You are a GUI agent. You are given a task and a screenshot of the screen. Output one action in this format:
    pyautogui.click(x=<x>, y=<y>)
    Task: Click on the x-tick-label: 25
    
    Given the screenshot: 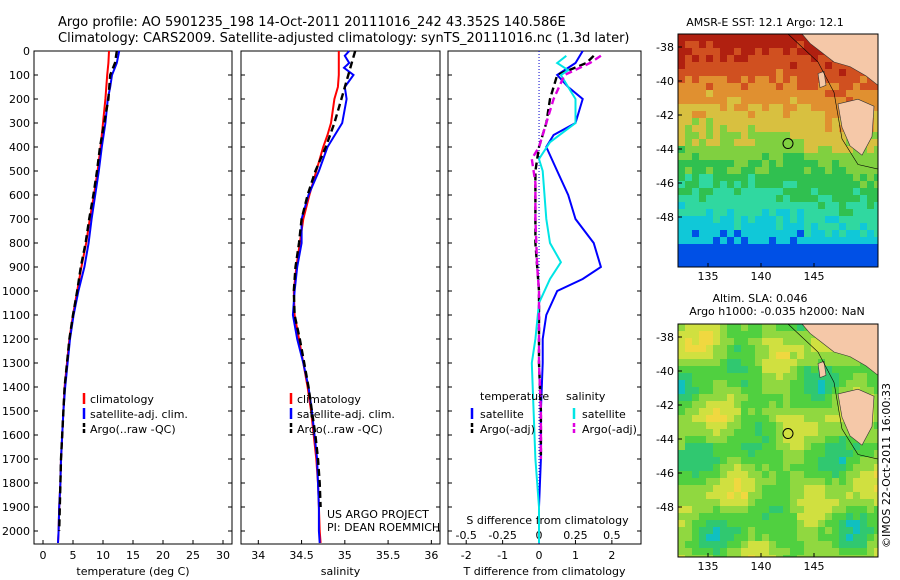 What is the action you would take?
    pyautogui.click(x=193, y=555)
    